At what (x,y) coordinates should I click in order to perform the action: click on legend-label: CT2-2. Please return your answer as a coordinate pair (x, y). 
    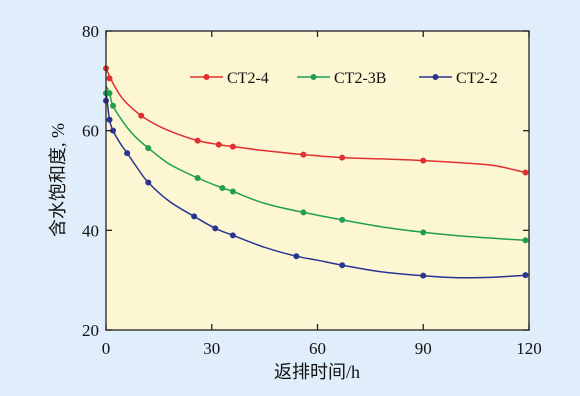
    Looking at the image, I should click on (477, 78).